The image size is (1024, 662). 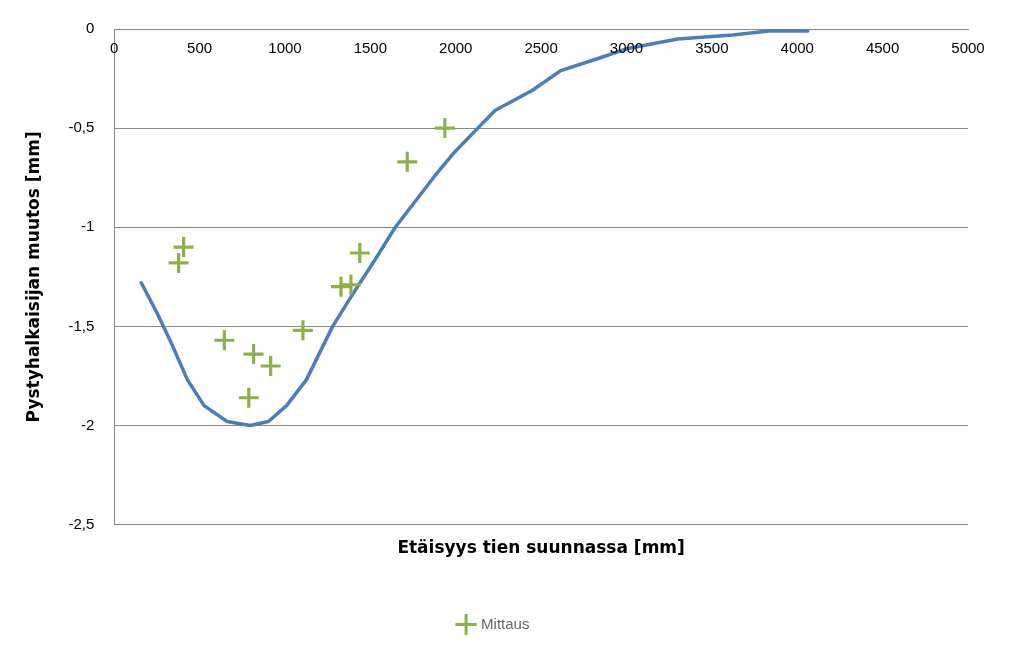 What do you see at coordinates (505, 623) in the screenshot?
I see `legend-label: Mittaus` at bounding box center [505, 623].